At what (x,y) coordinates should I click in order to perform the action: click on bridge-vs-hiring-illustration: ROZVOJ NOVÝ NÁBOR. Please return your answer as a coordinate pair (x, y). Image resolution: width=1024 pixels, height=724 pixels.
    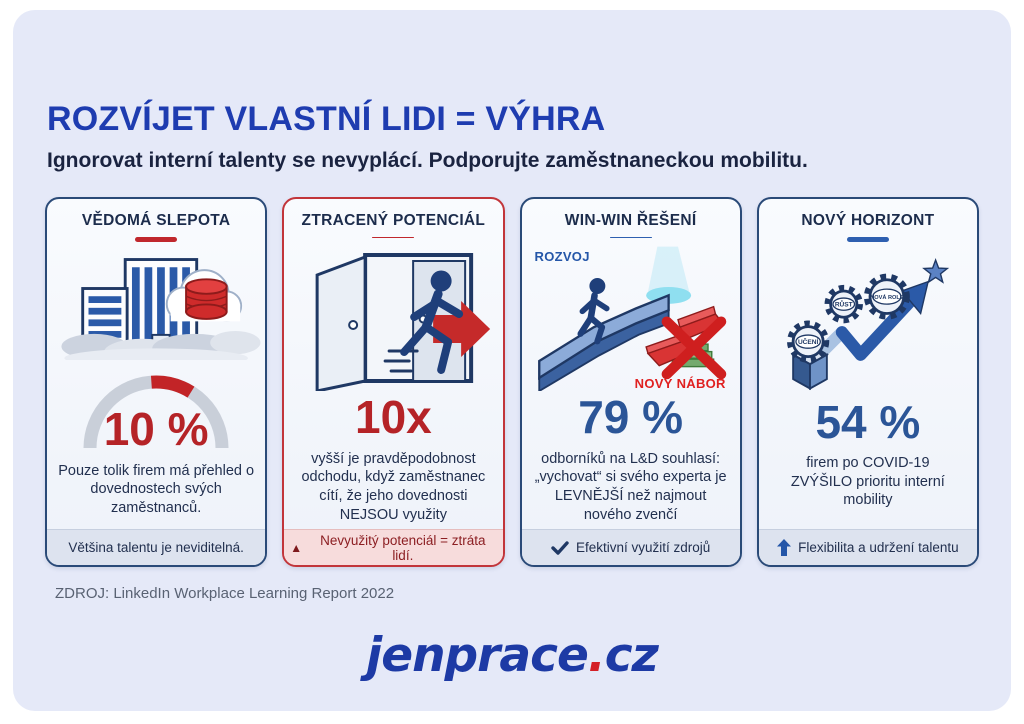
    Looking at the image, I should click on (631, 316).